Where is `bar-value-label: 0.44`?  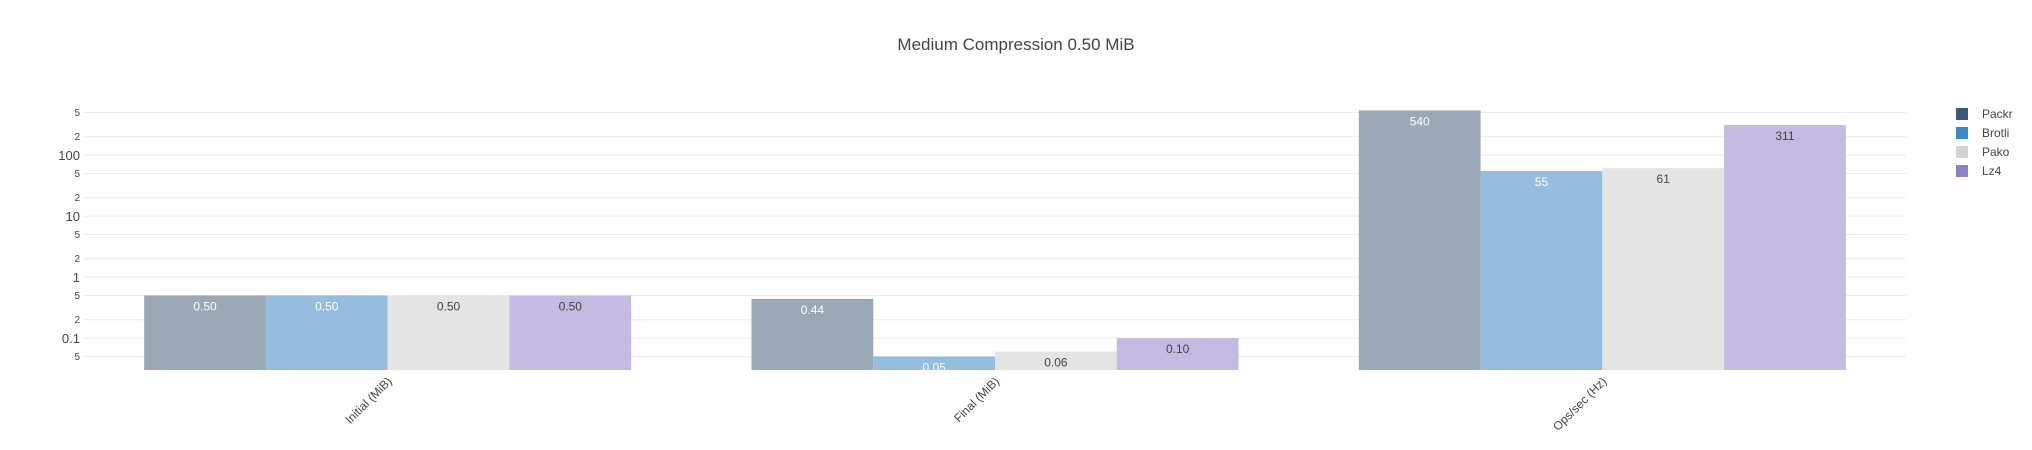 bar-value-label: 0.44 is located at coordinates (813, 310).